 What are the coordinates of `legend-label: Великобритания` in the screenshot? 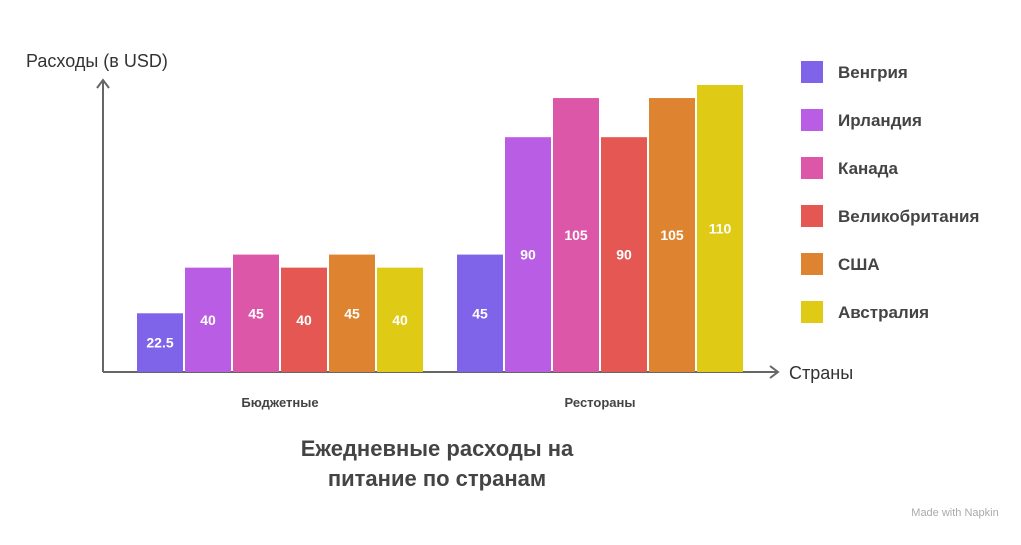 It's located at (908, 216).